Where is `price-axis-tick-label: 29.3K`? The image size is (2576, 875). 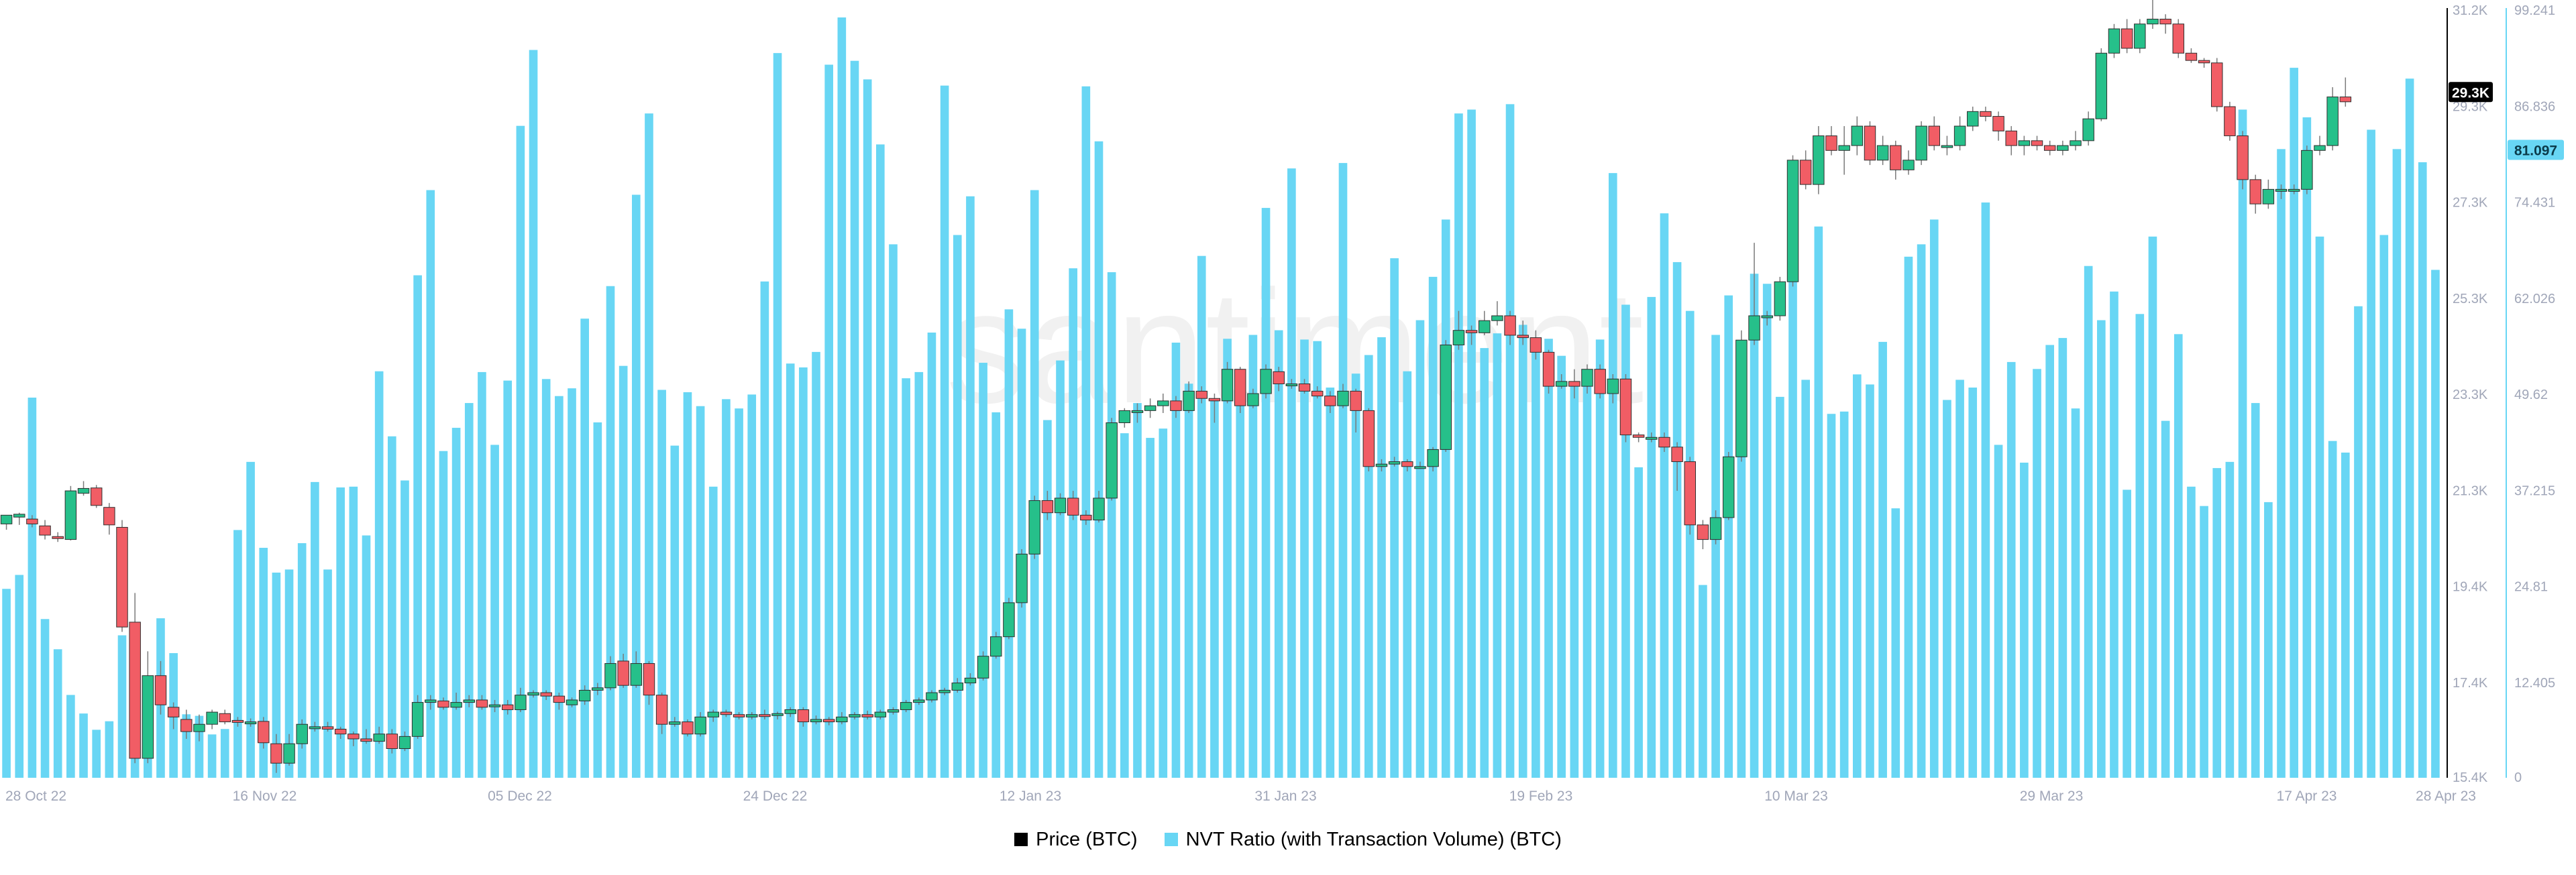
price-axis-tick-label: 29.3K is located at coordinates (2470, 106).